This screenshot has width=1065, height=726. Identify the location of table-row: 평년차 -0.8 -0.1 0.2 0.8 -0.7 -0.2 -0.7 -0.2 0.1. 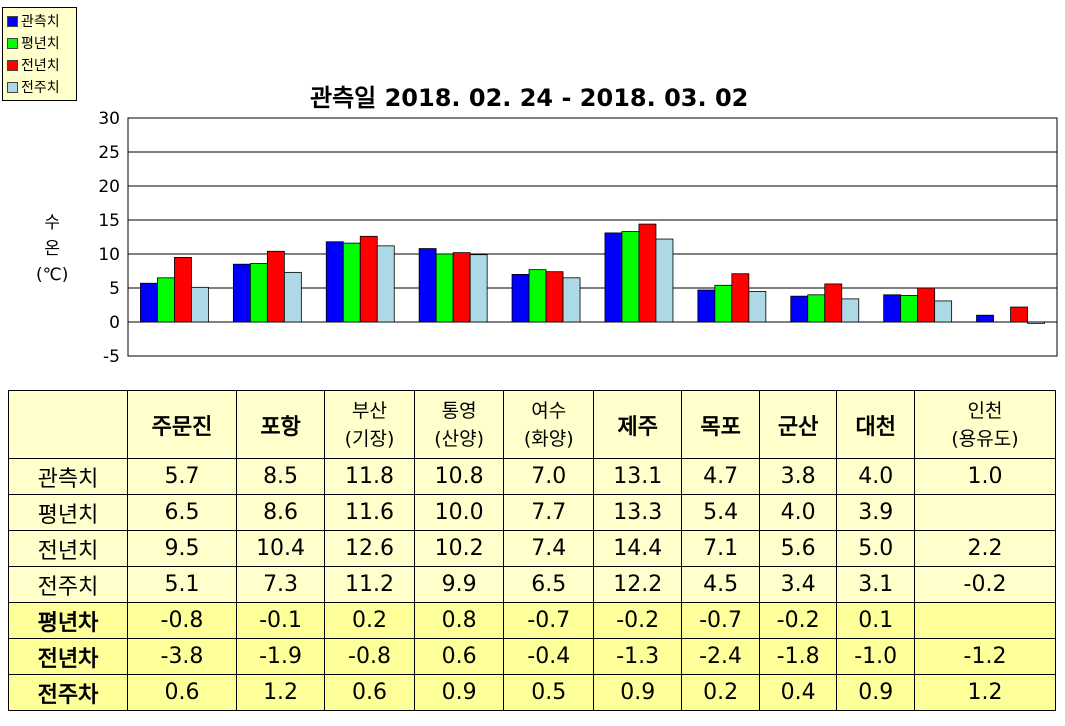
(532, 620).